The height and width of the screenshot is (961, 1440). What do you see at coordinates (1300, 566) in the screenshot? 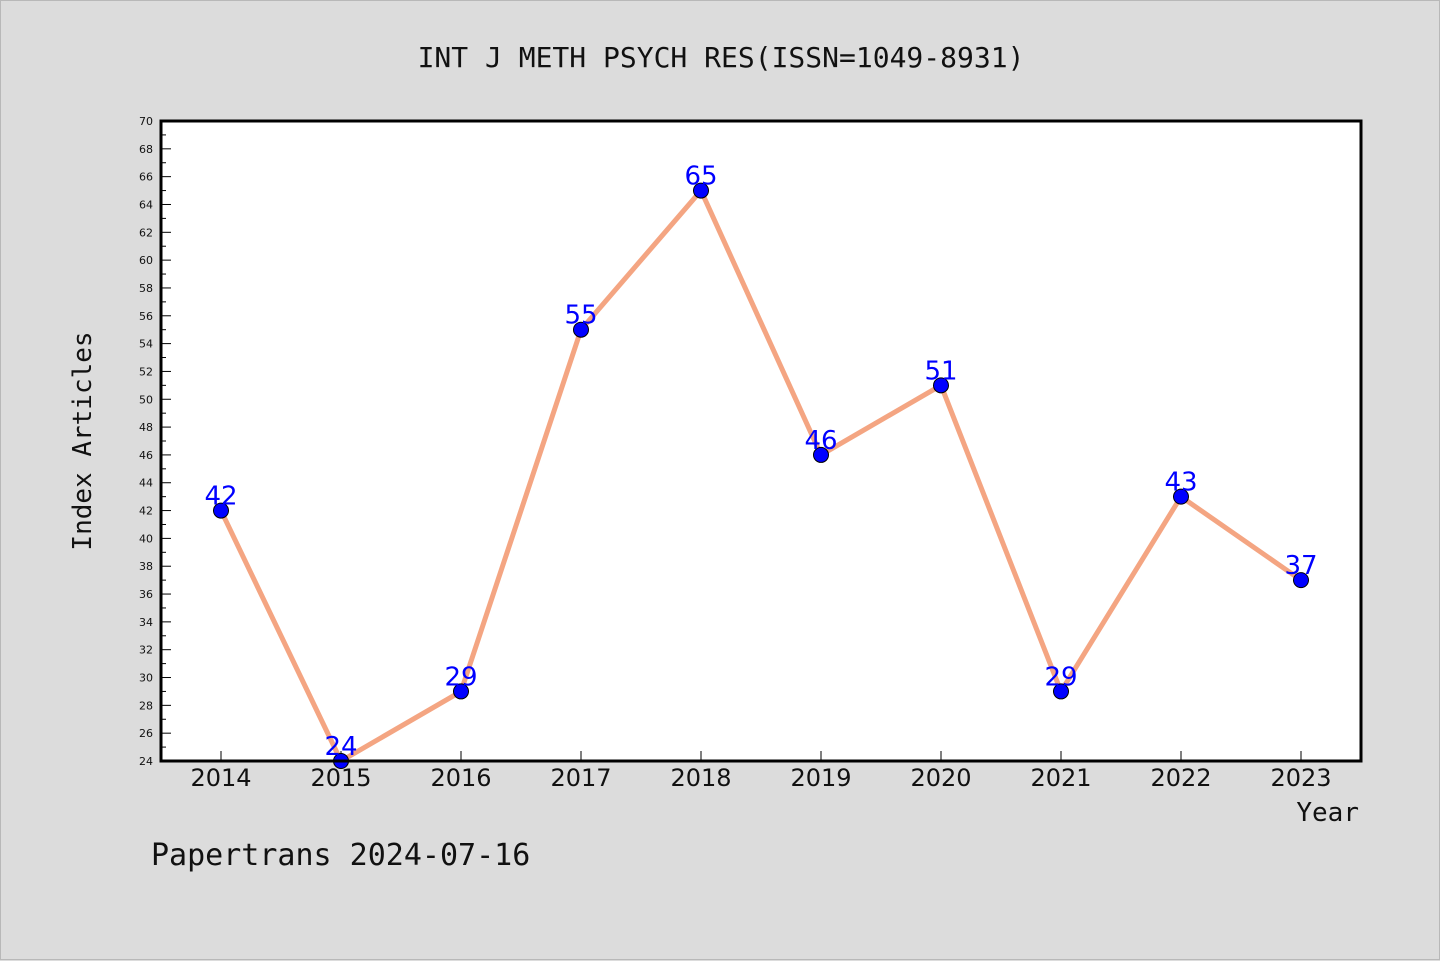
I see `data-label: 37` at bounding box center [1300, 566].